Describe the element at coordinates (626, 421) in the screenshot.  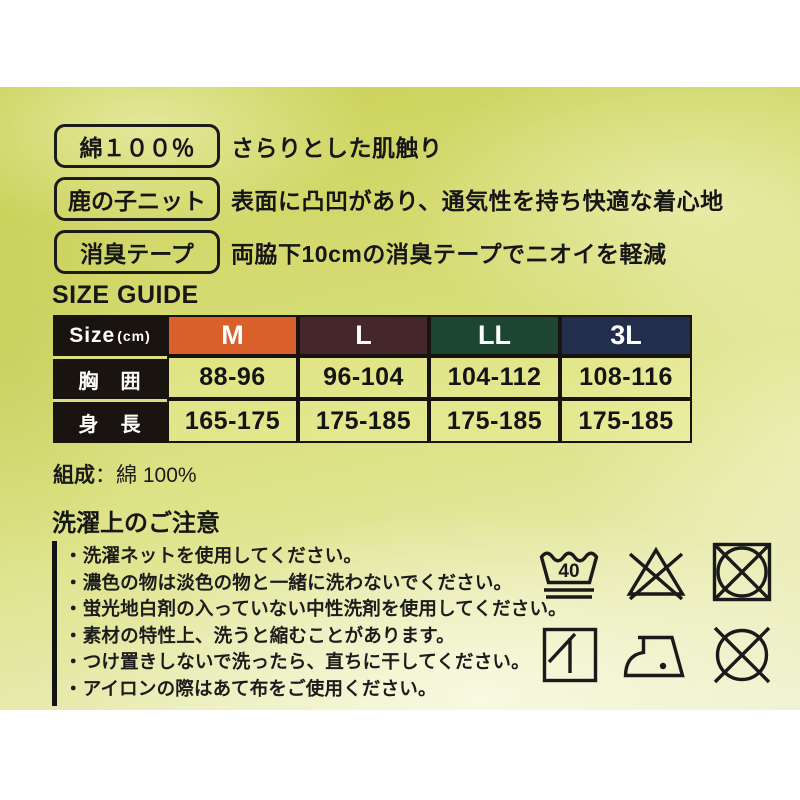
I see `height-value-3l: 175-185` at that location.